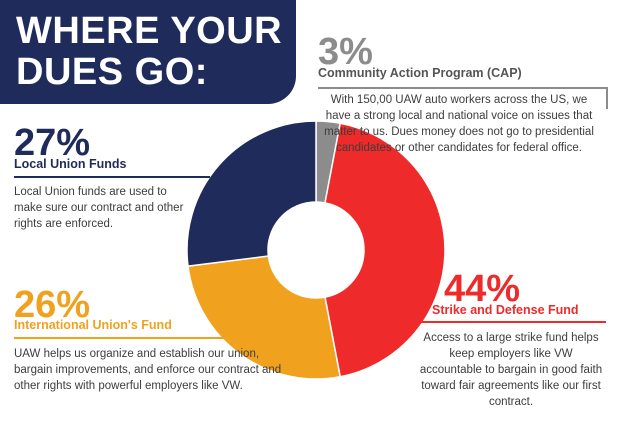 Image resolution: width=620 pixels, height=446 pixels. I want to click on title-banner: WHERE YOUR DUES GO:, so click(148, 52).